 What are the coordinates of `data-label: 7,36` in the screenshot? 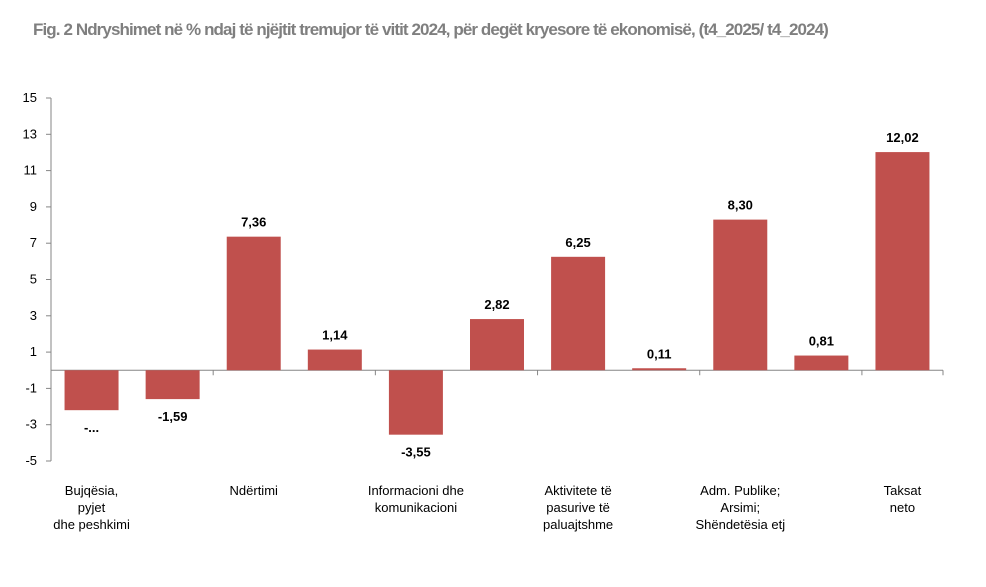 It's located at (253, 222).